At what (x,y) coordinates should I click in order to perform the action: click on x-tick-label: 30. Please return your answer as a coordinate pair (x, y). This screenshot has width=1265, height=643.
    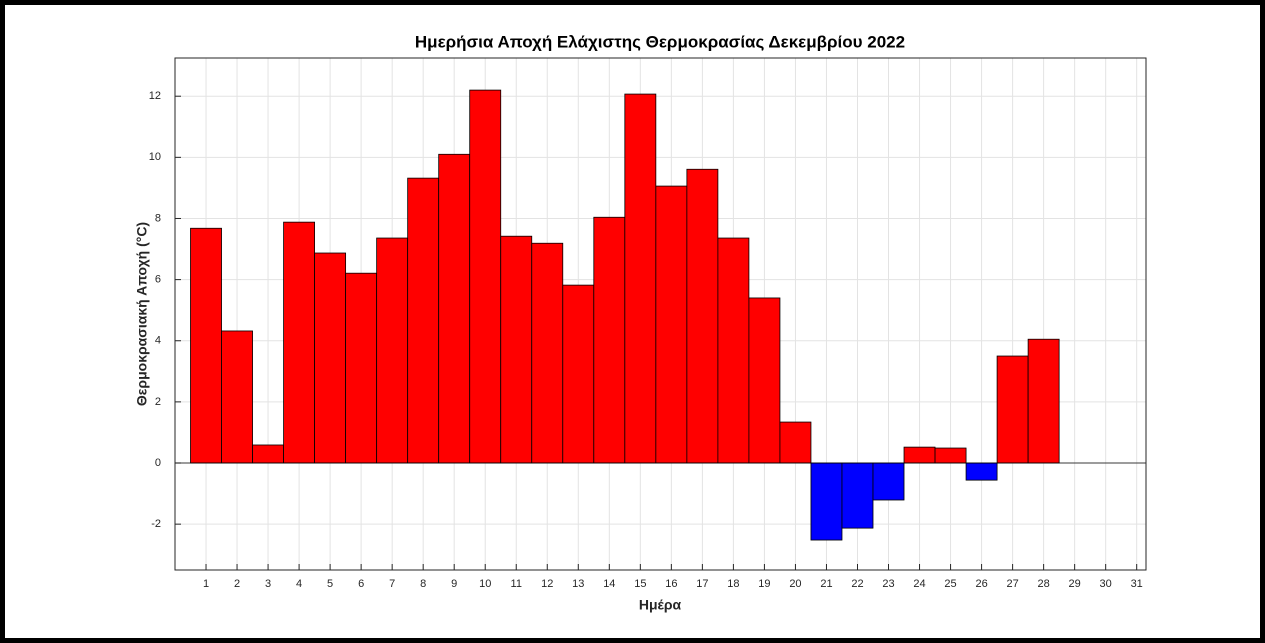
    Looking at the image, I should click on (1106, 584).